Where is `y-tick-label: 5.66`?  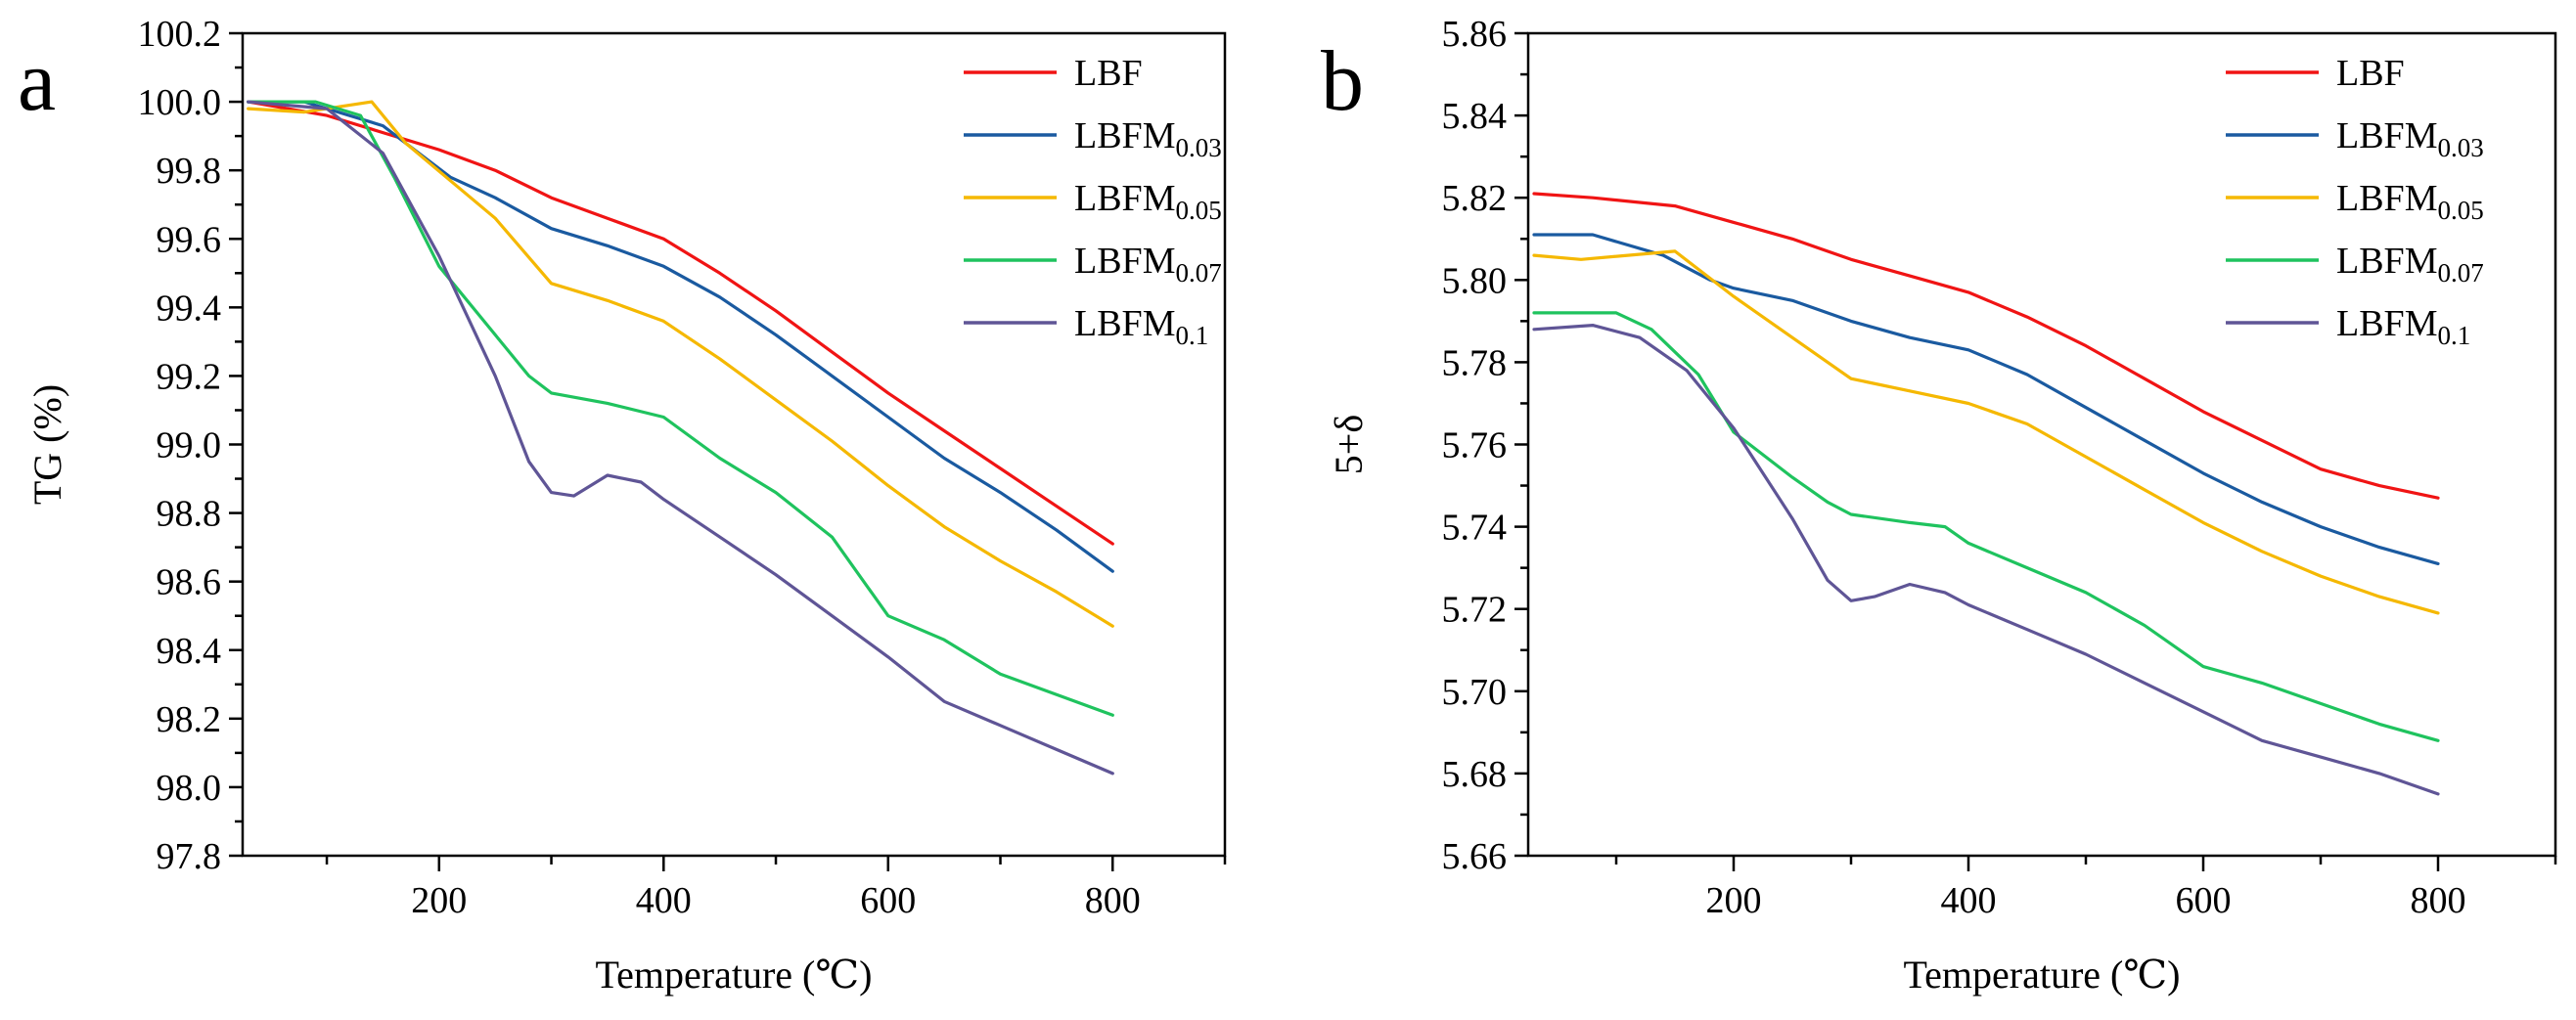 y-tick-label: 5.66 is located at coordinates (1475, 856).